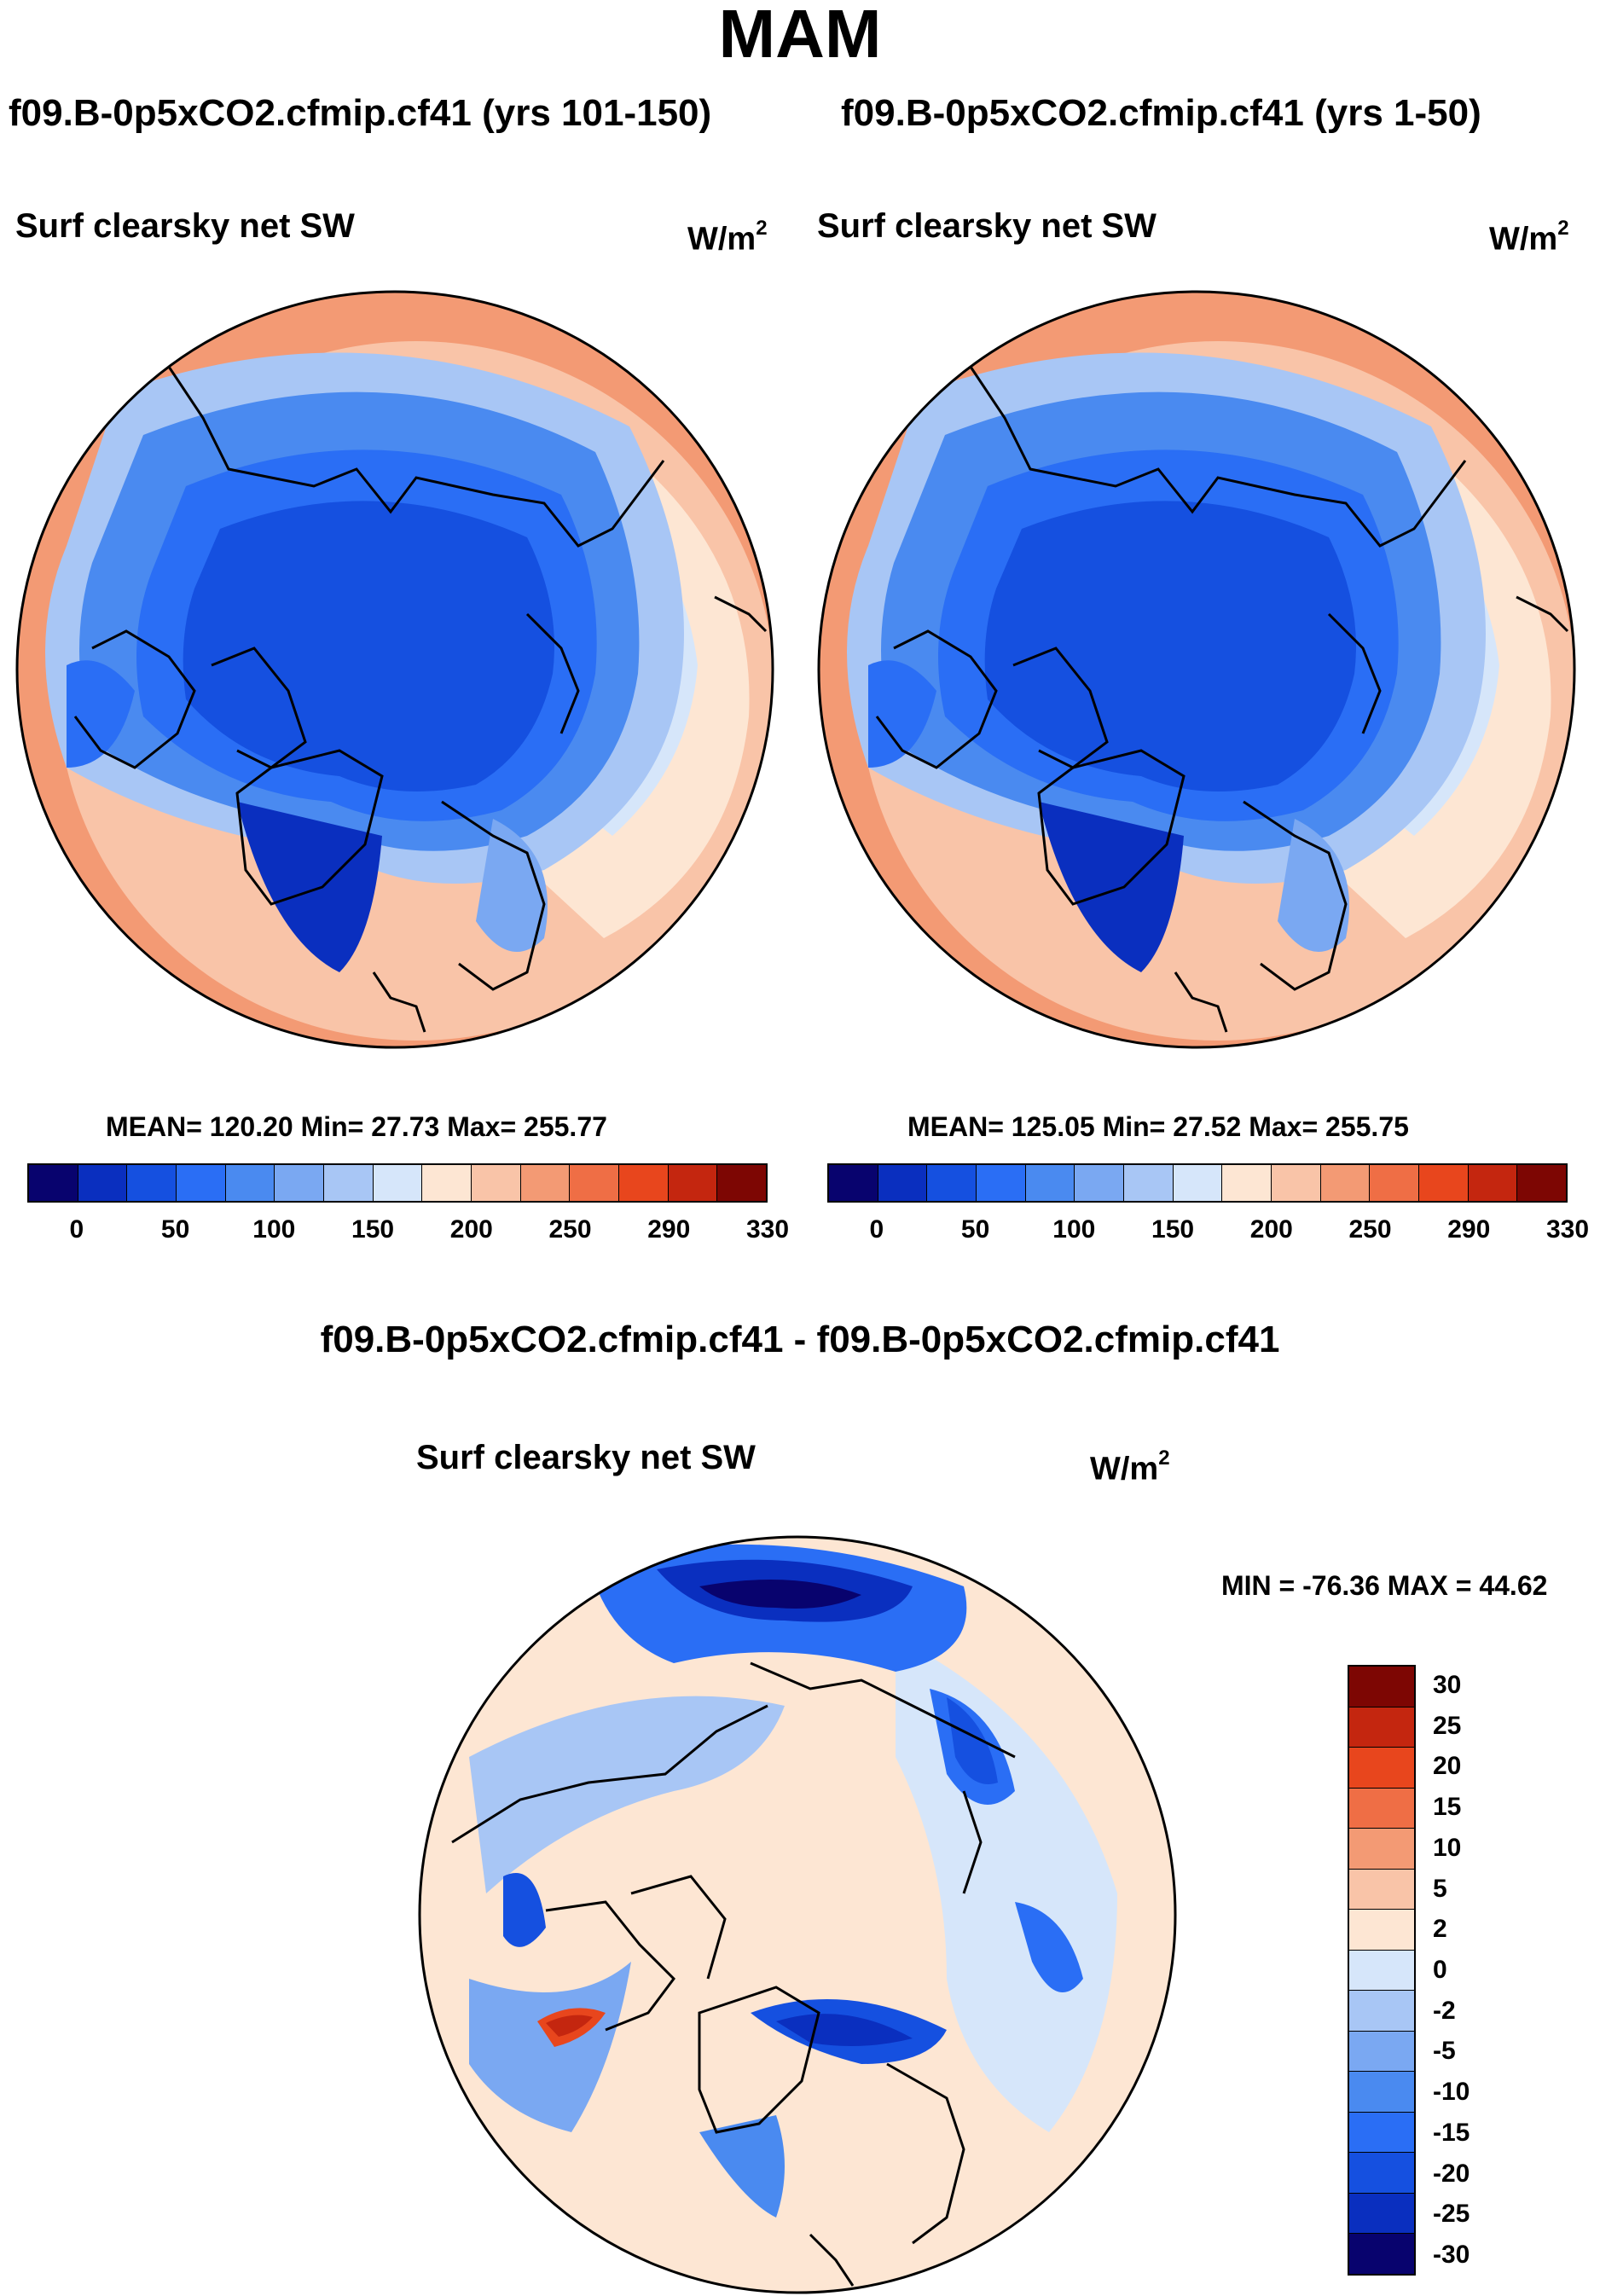 This screenshot has height=2296, width=1600. I want to click on colorbar-tick-label: 15, so click(1447, 1807).